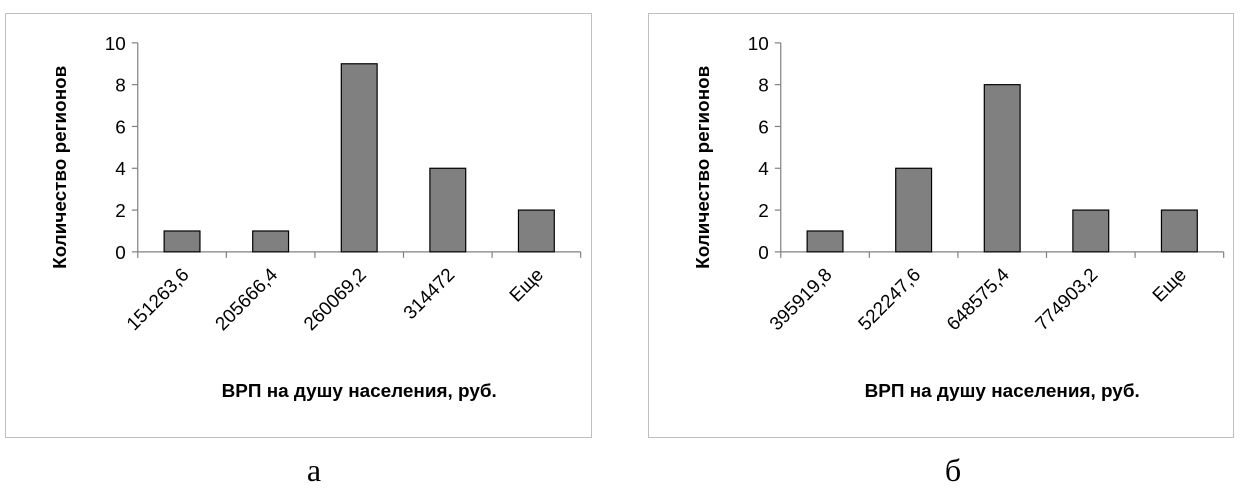 The width and height of the screenshot is (1241, 498). I want to click on y-tick-label-b: 8, so click(763, 86).